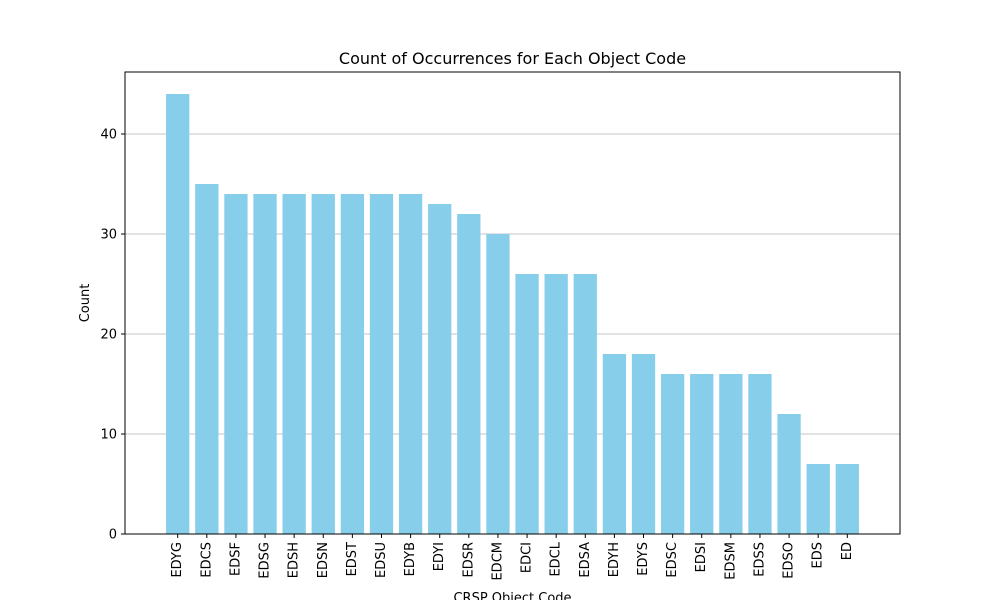 This screenshot has width=1000, height=600. What do you see at coordinates (108, 435) in the screenshot?
I see `y-tick-label: 10` at bounding box center [108, 435].